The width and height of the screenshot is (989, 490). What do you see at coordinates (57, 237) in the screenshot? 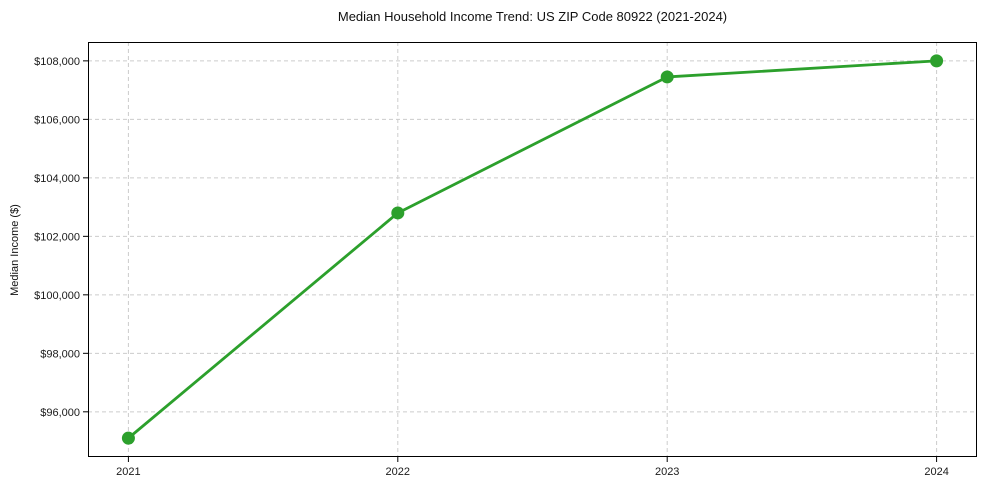
I see `y-tick-label: $102,000` at bounding box center [57, 237].